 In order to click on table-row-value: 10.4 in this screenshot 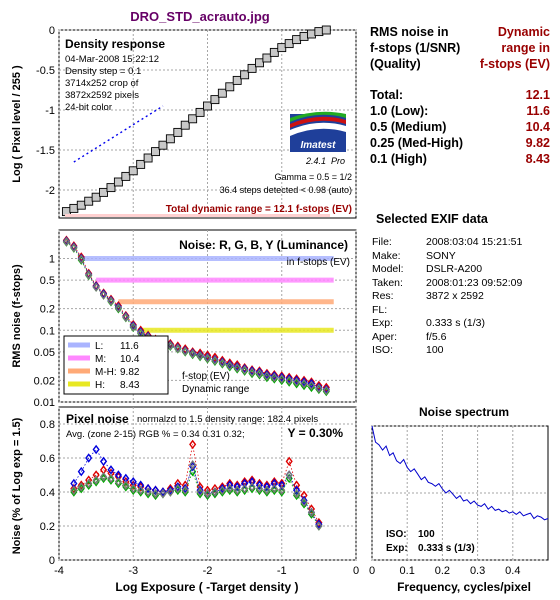, I will do `click(538, 127)`.